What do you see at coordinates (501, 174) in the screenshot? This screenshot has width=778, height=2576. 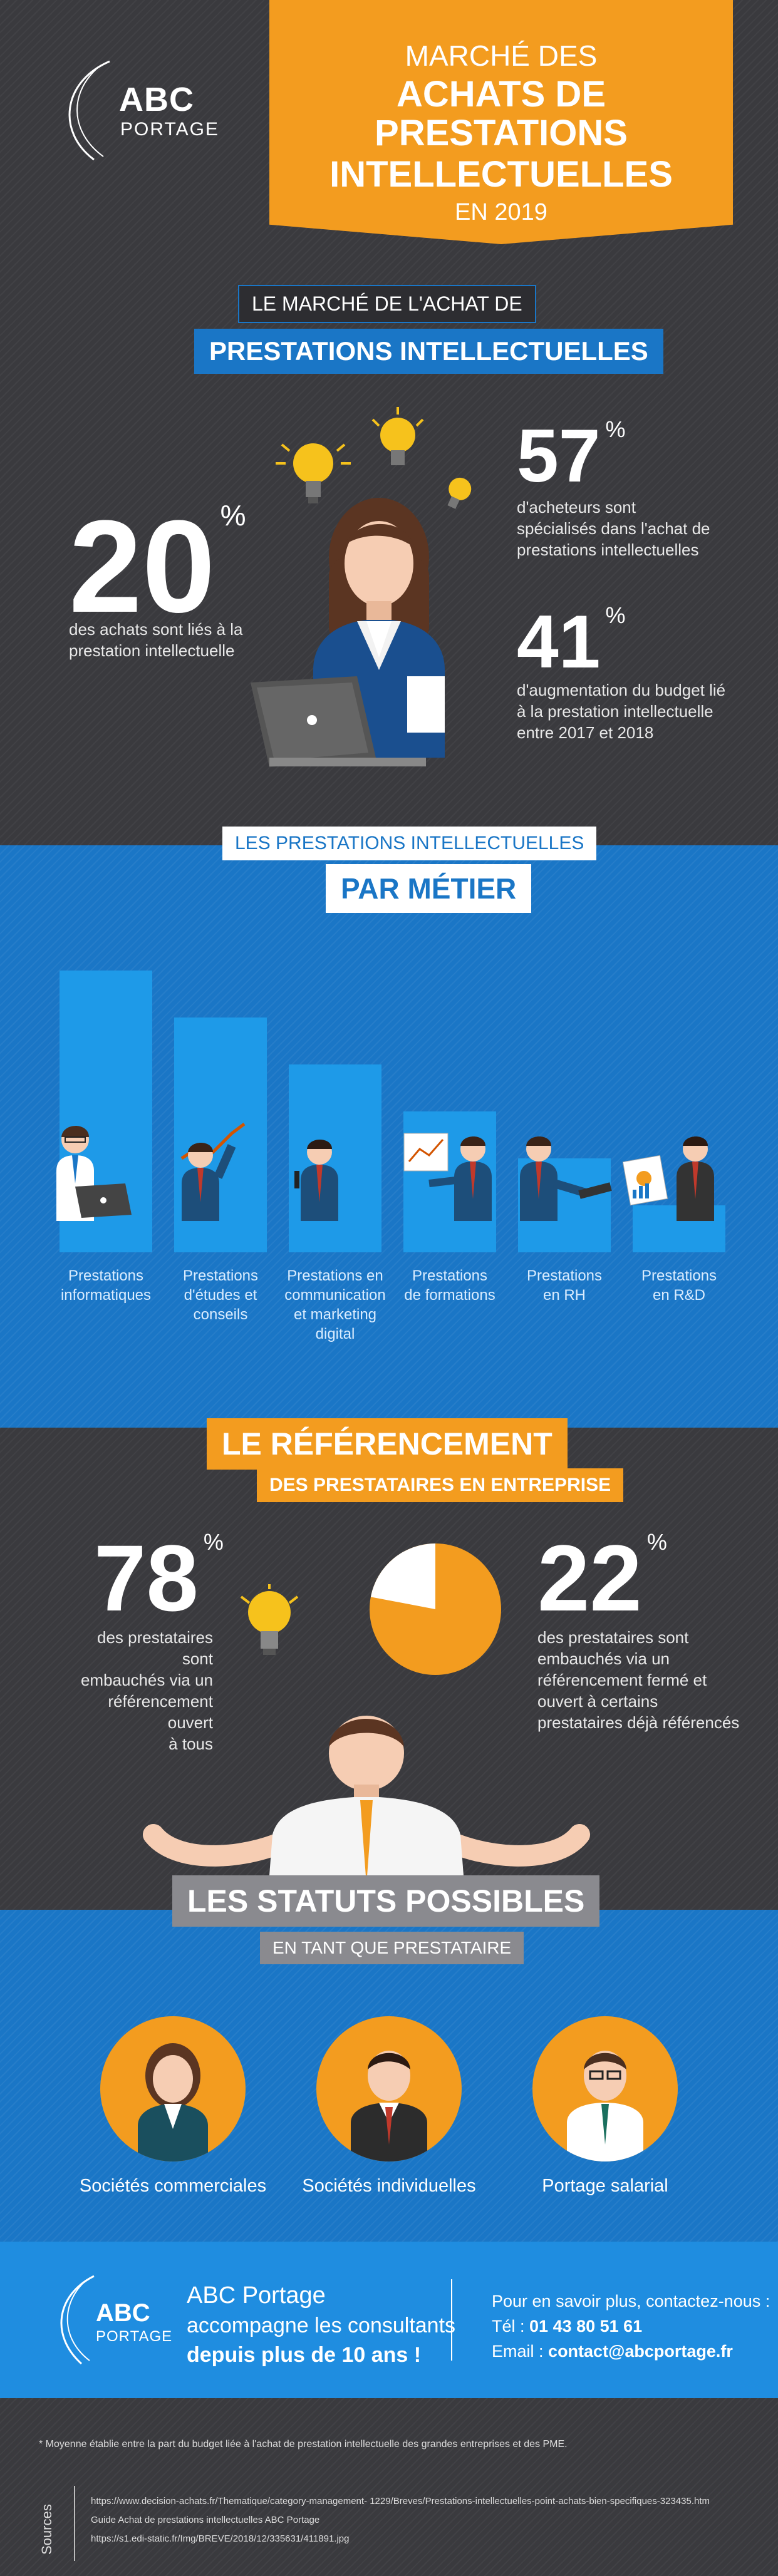 I see `title-line-3: INTELLECTUELLES` at bounding box center [501, 174].